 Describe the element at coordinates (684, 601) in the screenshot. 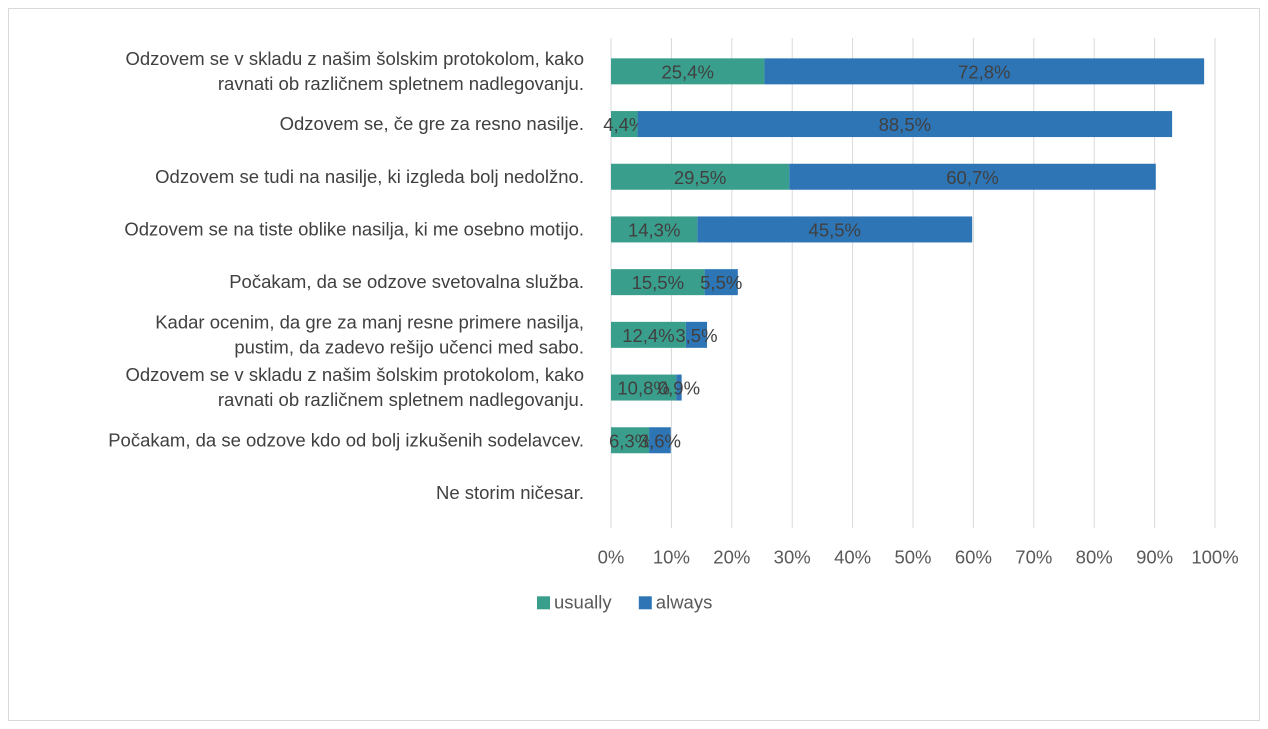

I see `legend-label-always: always` at that location.